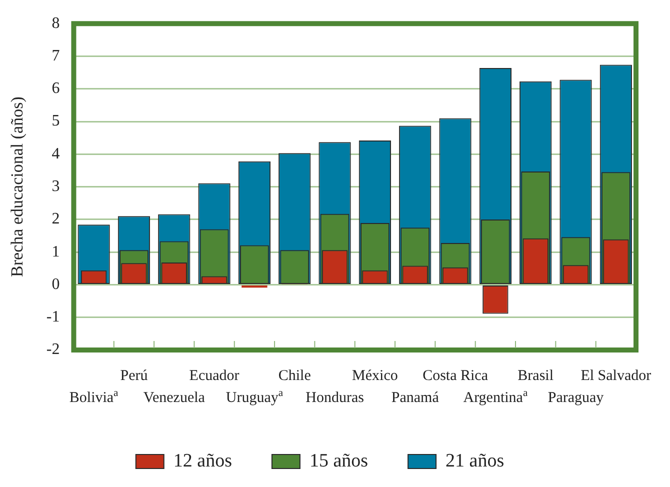 The width and height of the screenshot is (670, 487). Describe the element at coordinates (56, 284) in the screenshot. I see `y-tick-label: 0` at that location.